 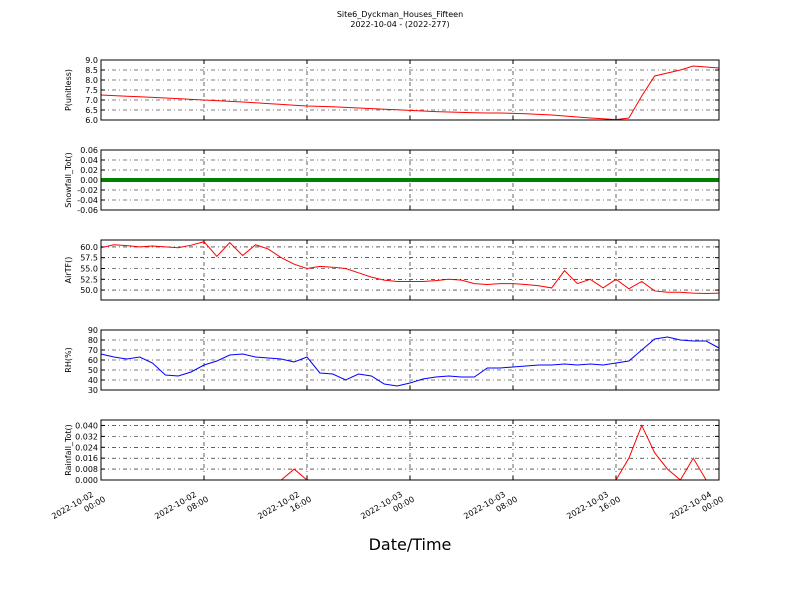 I want to click on y-tick-label: 6.0, so click(x=91, y=120).